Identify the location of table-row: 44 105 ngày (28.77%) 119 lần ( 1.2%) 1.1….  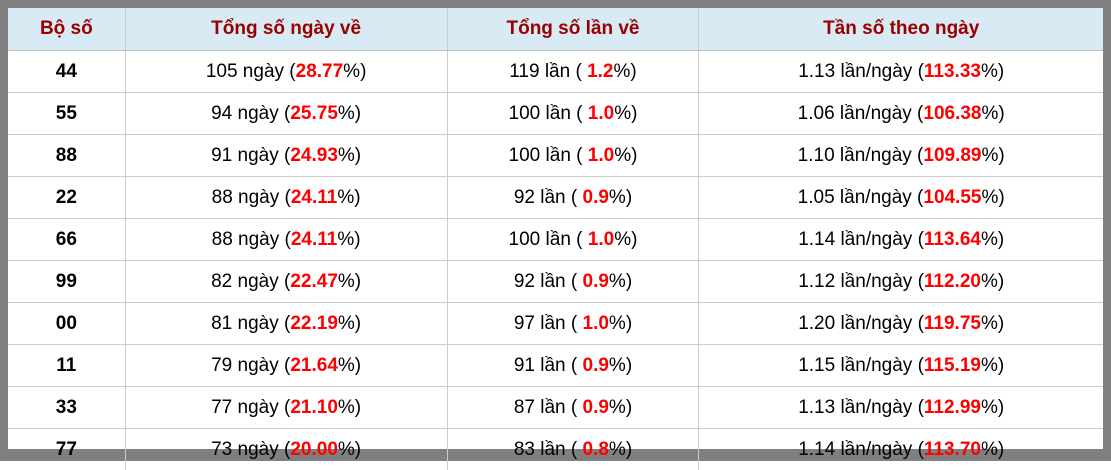
(555, 72).